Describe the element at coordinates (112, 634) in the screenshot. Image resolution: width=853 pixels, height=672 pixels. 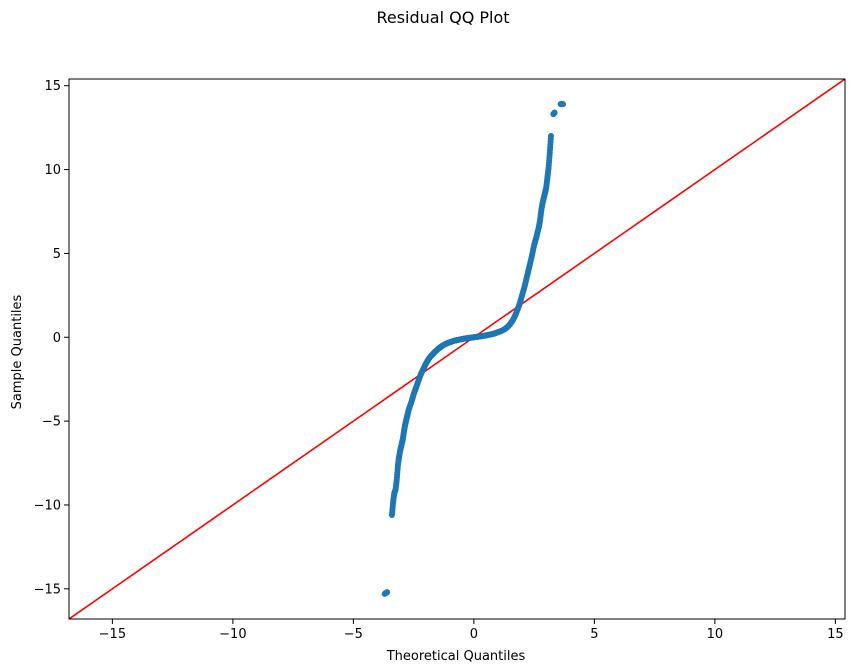
I see `x-tick-label: −15` at that location.